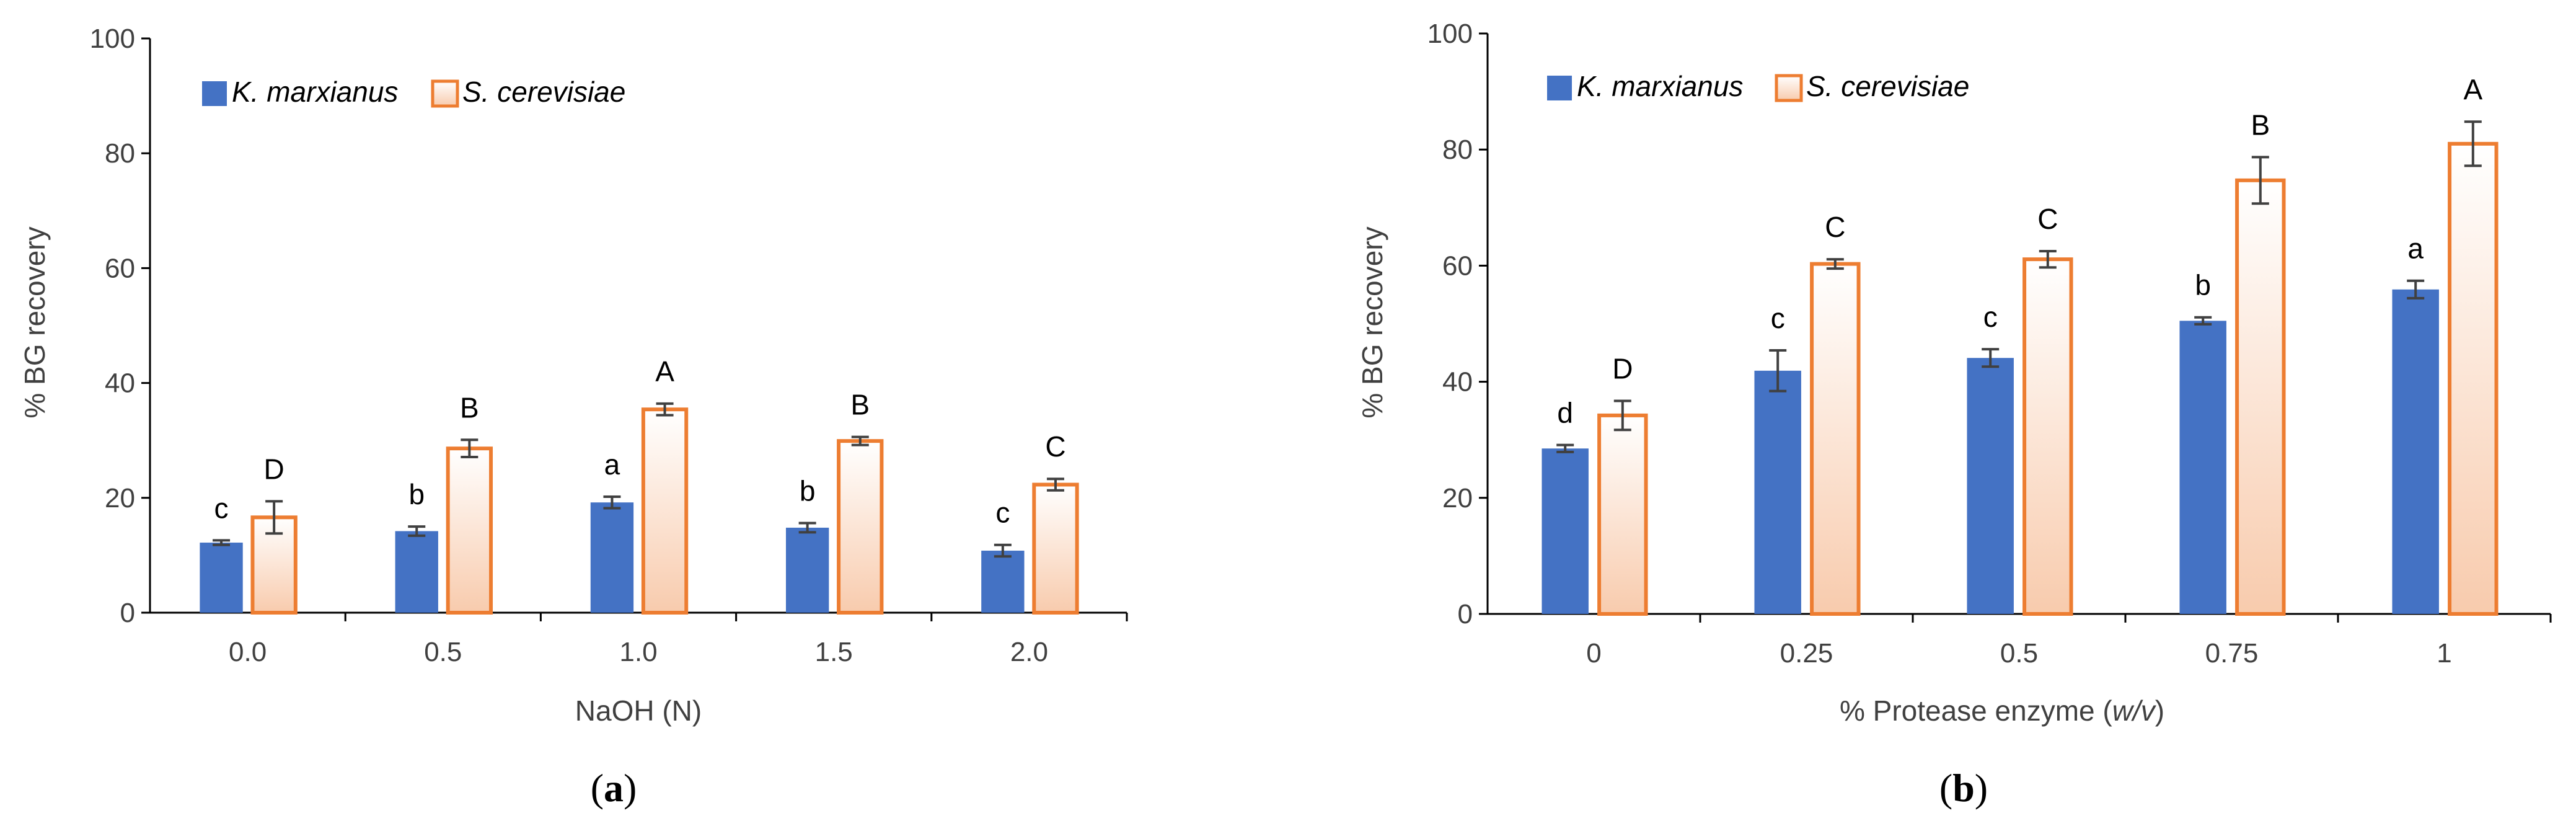 Image resolution: width=2576 pixels, height=826 pixels. What do you see at coordinates (2159, 711) in the screenshot?
I see `x-axis-title-b-suffix: )` at bounding box center [2159, 711].